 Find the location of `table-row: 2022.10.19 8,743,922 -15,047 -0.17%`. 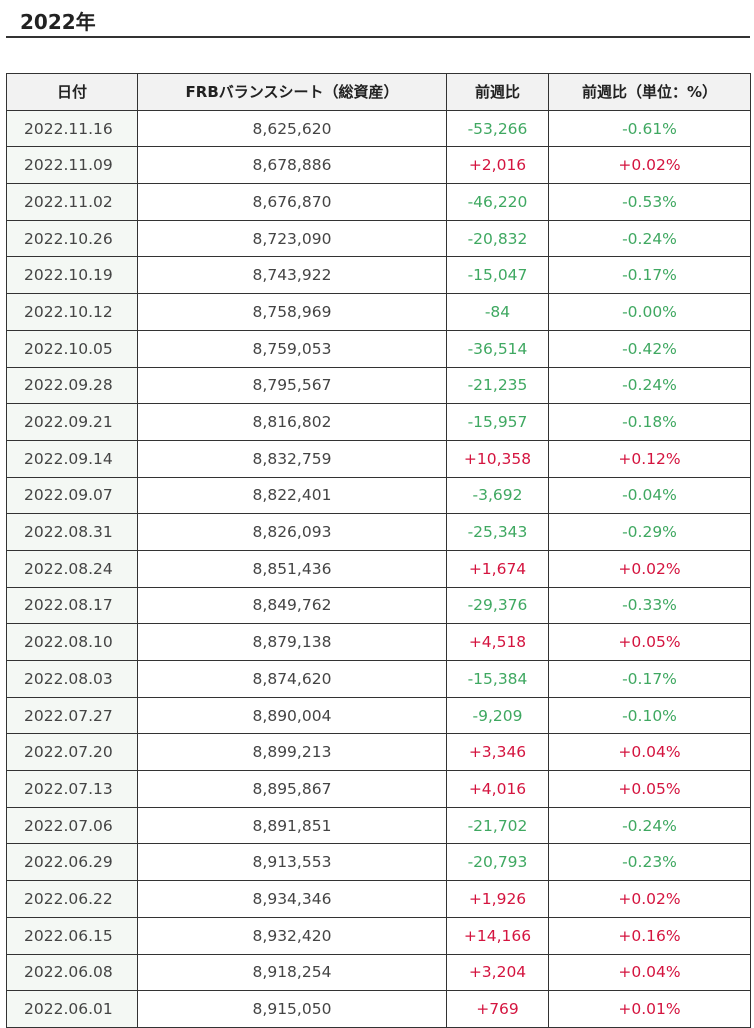

table-row: 2022.10.19 8,743,922 -15,047 -0.17% is located at coordinates (378, 275).